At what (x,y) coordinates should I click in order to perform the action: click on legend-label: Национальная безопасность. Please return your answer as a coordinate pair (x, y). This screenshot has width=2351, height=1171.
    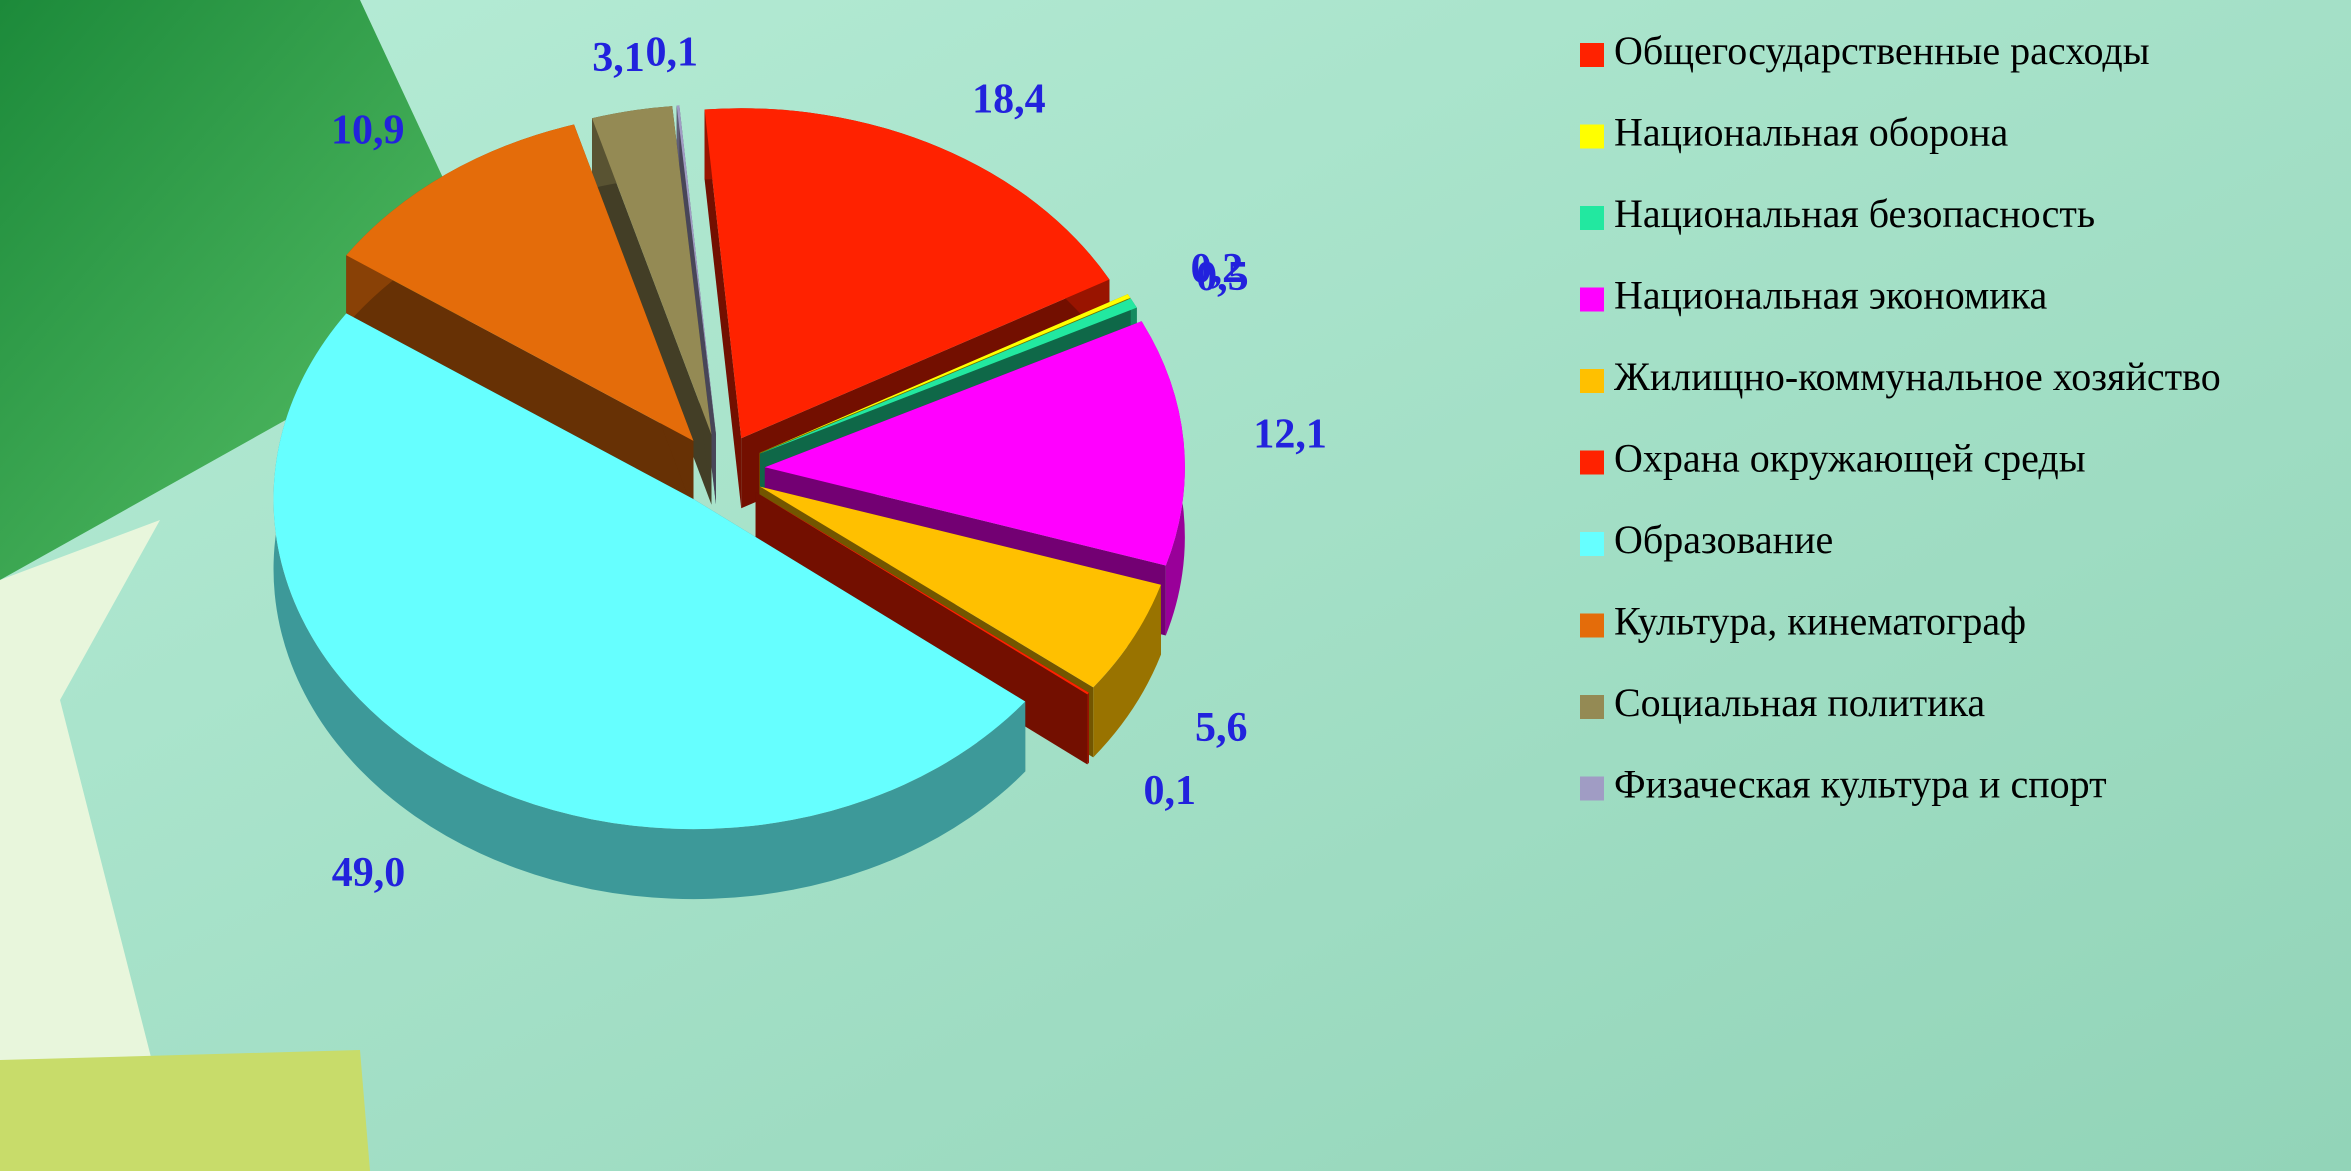
    Looking at the image, I should click on (1854, 213).